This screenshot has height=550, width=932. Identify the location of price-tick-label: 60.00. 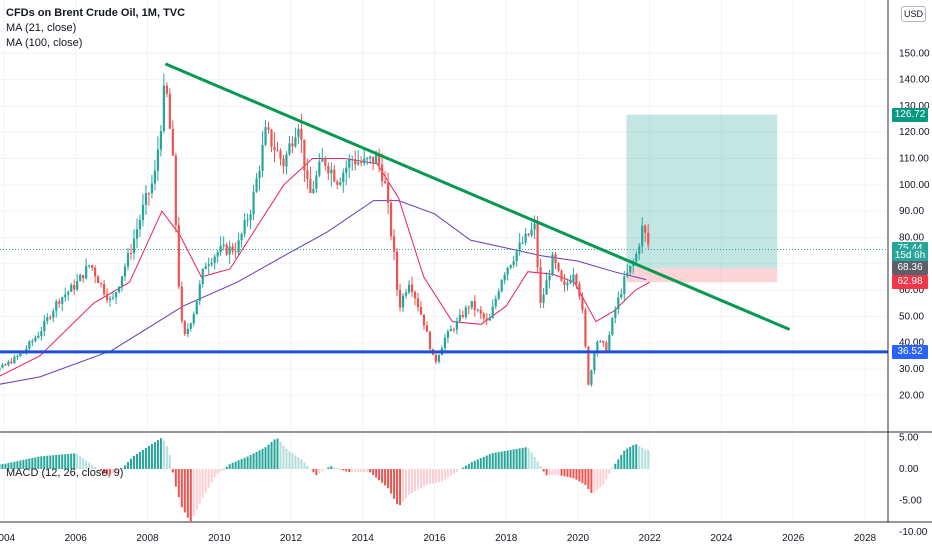
(911, 290).